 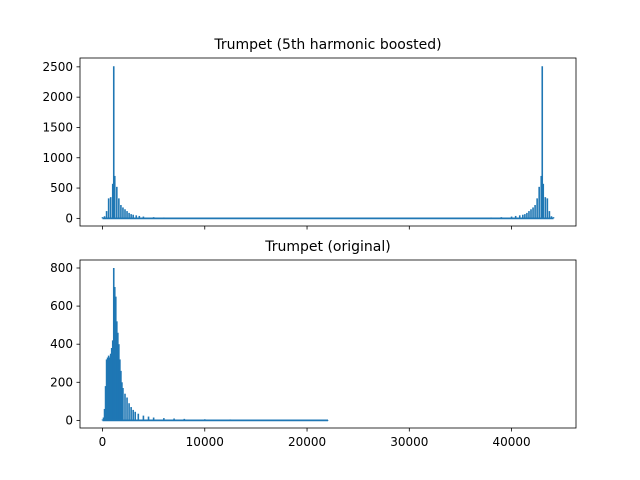 I want to click on top-ytick-label: 500, so click(x=61, y=188).